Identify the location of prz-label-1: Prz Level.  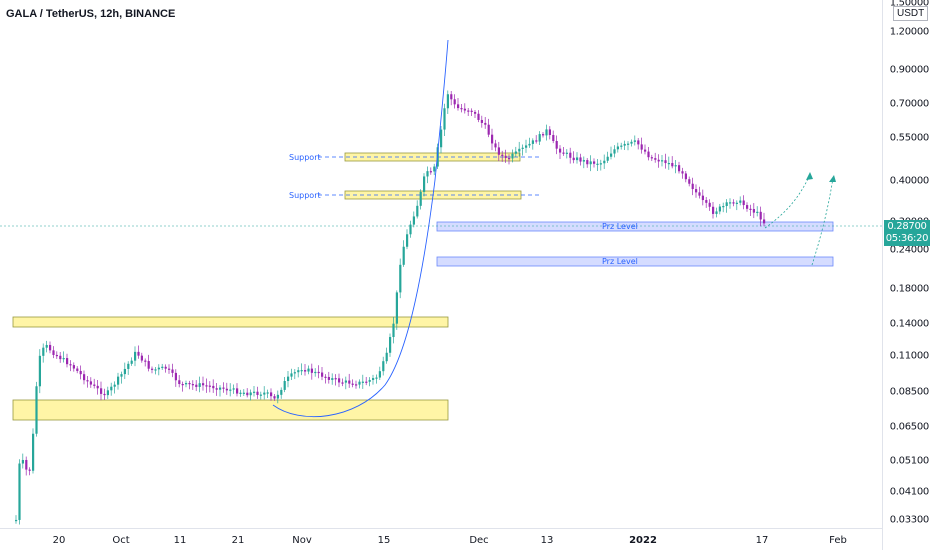
(620, 226).